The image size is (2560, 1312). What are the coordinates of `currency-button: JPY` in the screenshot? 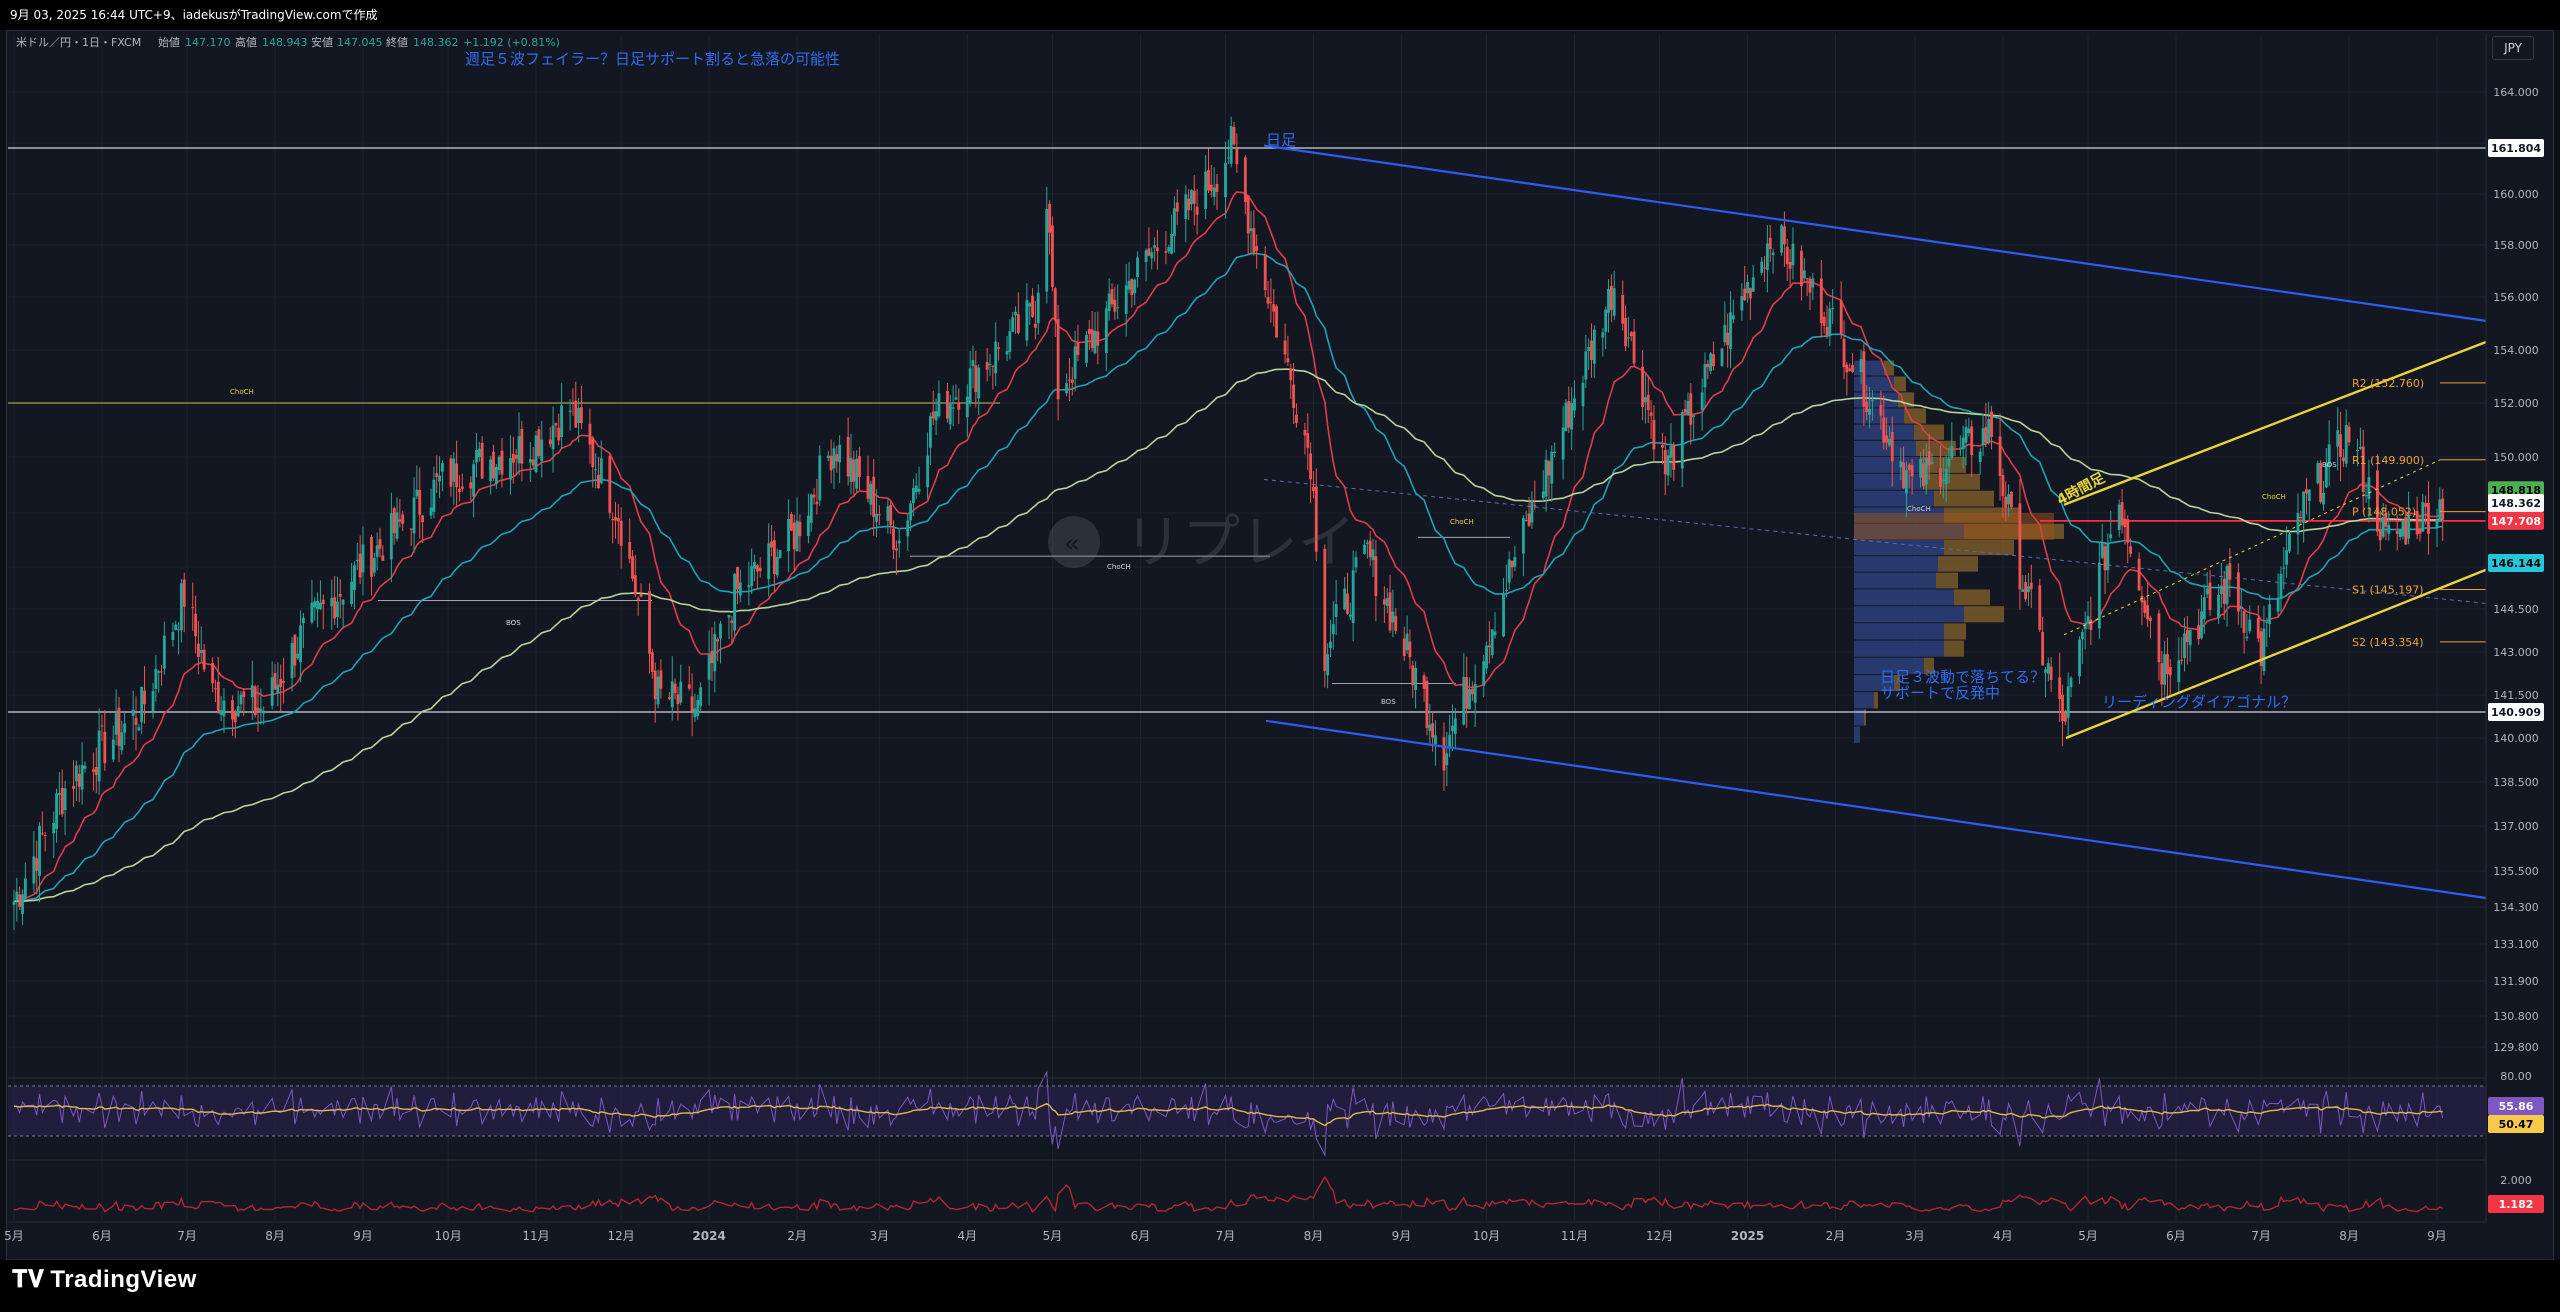 It's located at (2513, 48).